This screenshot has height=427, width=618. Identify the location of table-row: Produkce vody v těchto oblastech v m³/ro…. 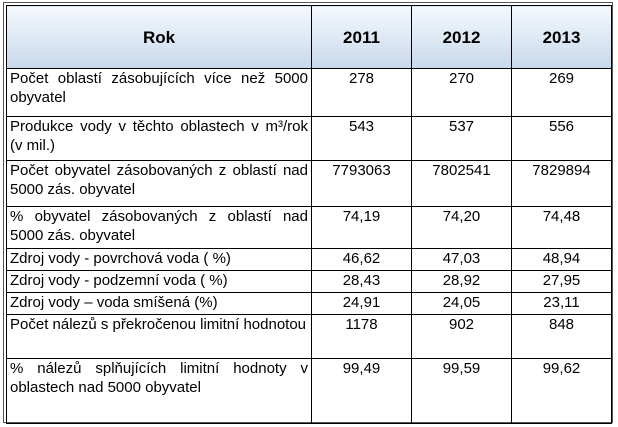
(309, 138).